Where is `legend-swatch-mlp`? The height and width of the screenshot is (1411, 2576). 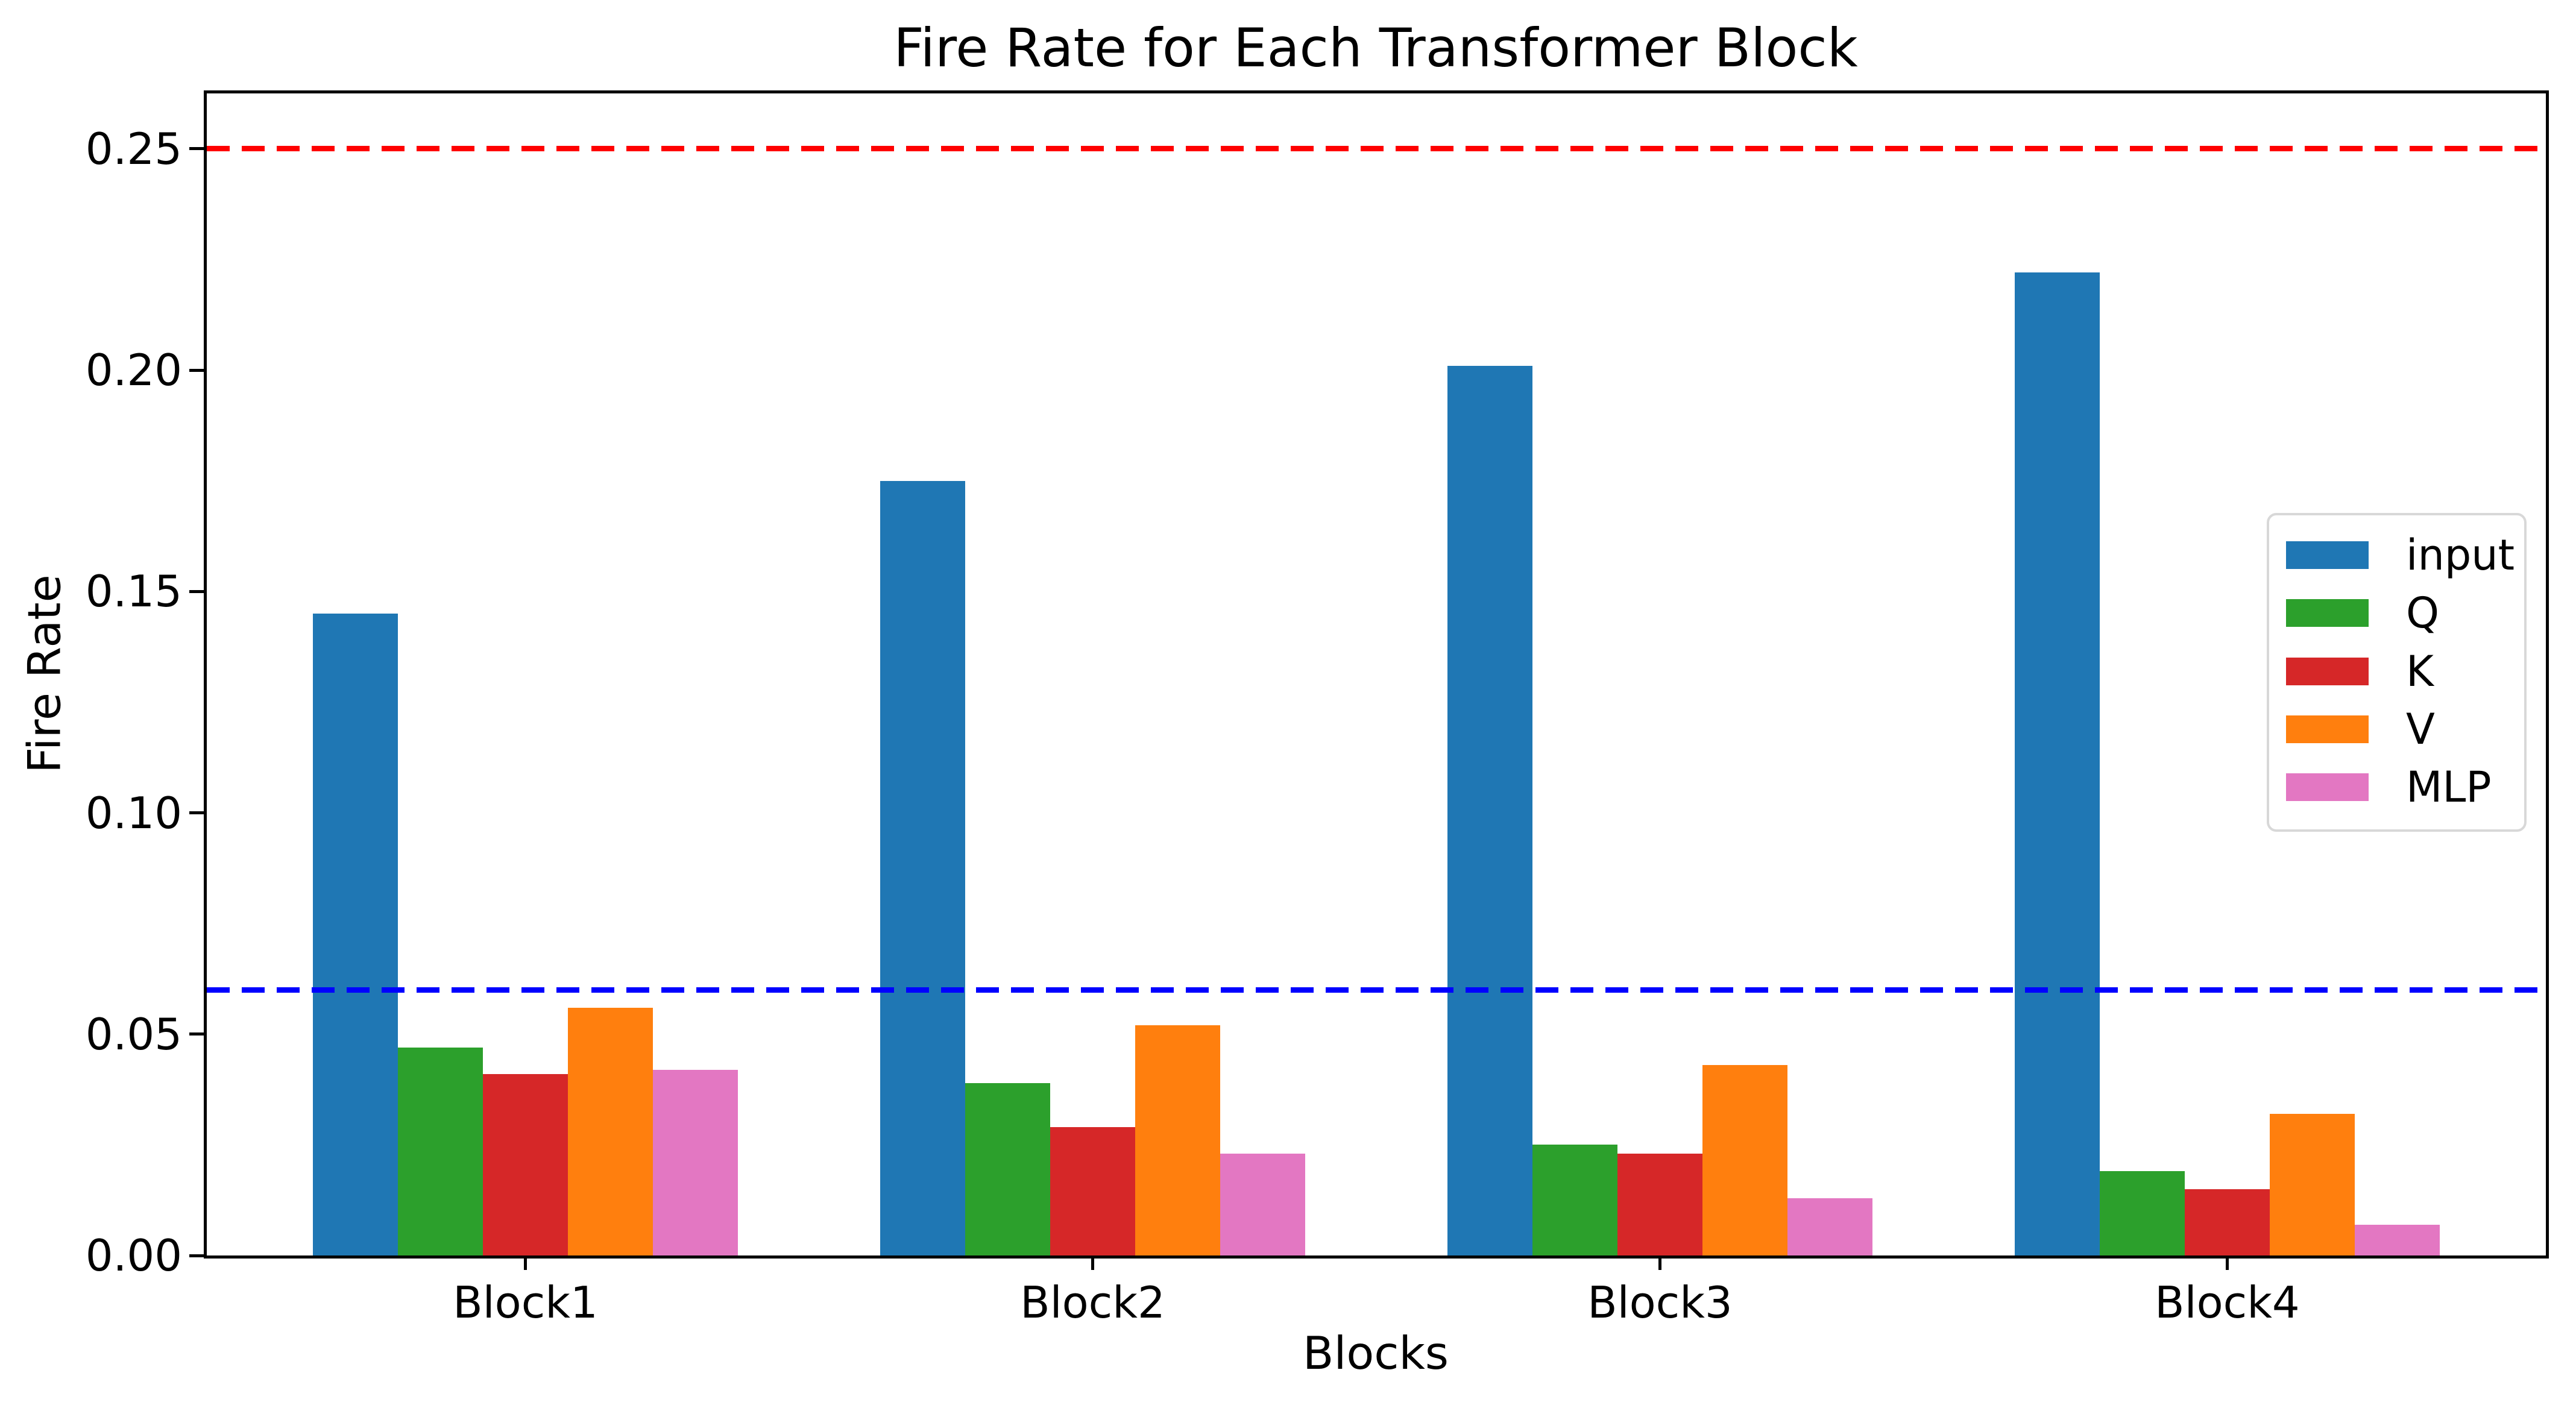 legend-swatch-mlp is located at coordinates (2327, 787).